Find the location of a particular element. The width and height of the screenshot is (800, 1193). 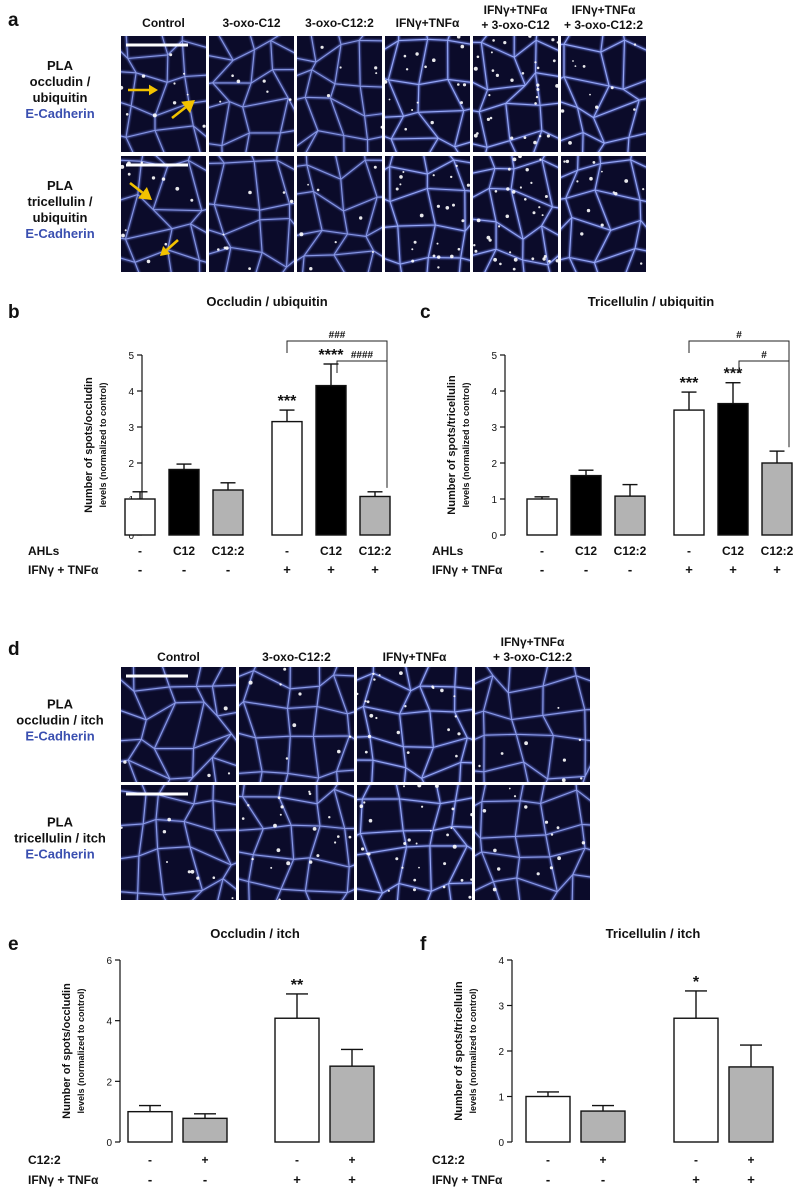

row-label: PLA is located at coordinates (60, 704).